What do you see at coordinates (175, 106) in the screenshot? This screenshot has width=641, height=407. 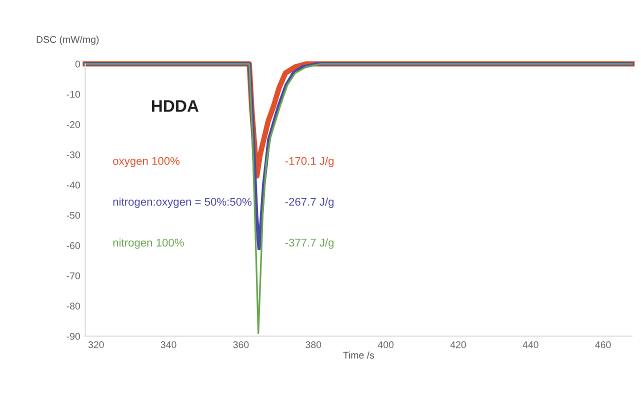 I see `annotation: HDDA` at bounding box center [175, 106].